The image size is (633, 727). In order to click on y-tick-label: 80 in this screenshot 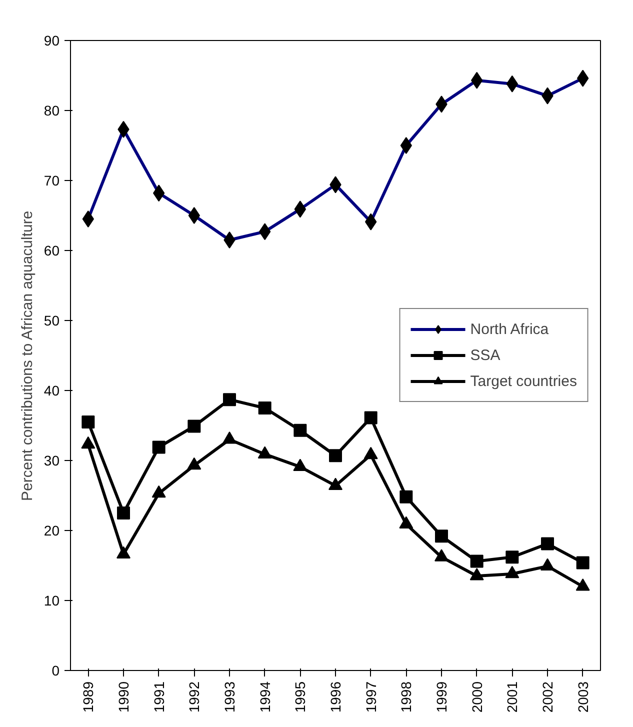, I will do `click(52, 110)`.